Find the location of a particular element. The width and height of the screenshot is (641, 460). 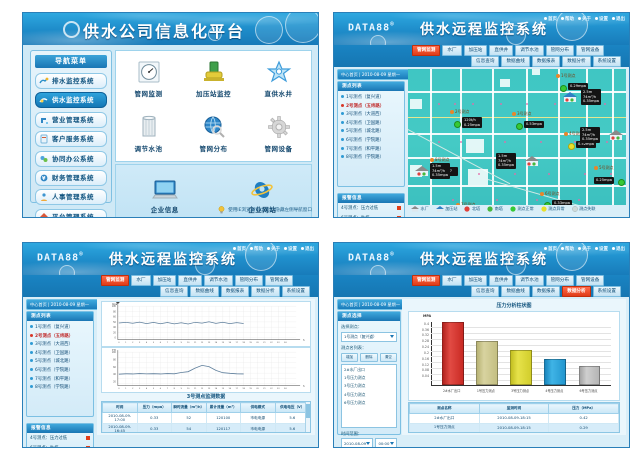

clear-button: 清空 is located at coordinates (388, 357).